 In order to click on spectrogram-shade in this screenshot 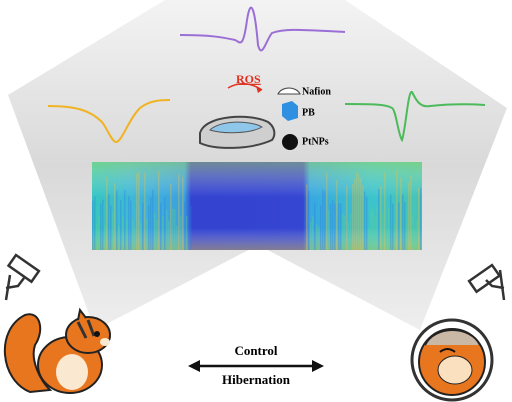, I will do `click(257, 206)`.